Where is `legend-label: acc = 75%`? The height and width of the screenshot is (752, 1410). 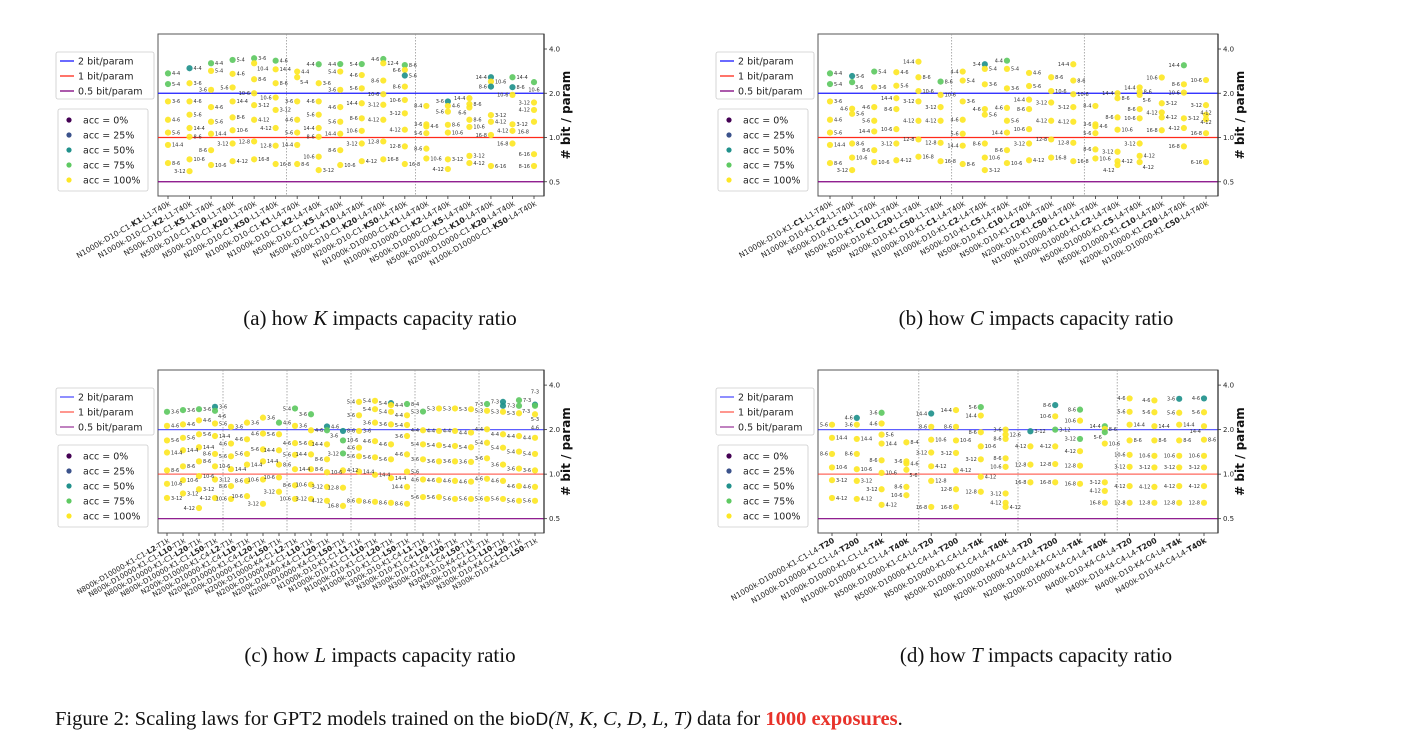
legend-label: acc = 75% is located at coordinates (768, 502).